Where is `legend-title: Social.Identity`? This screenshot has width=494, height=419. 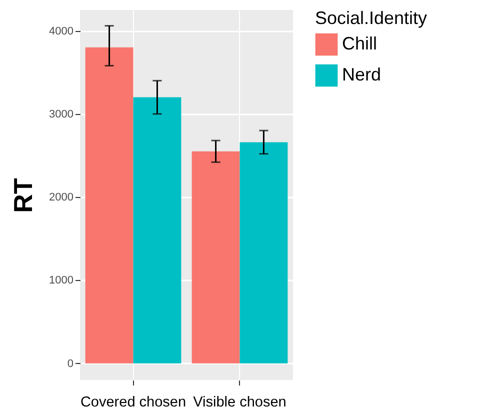
legend-title: Social.Identity is located at coordinates (371, 18).